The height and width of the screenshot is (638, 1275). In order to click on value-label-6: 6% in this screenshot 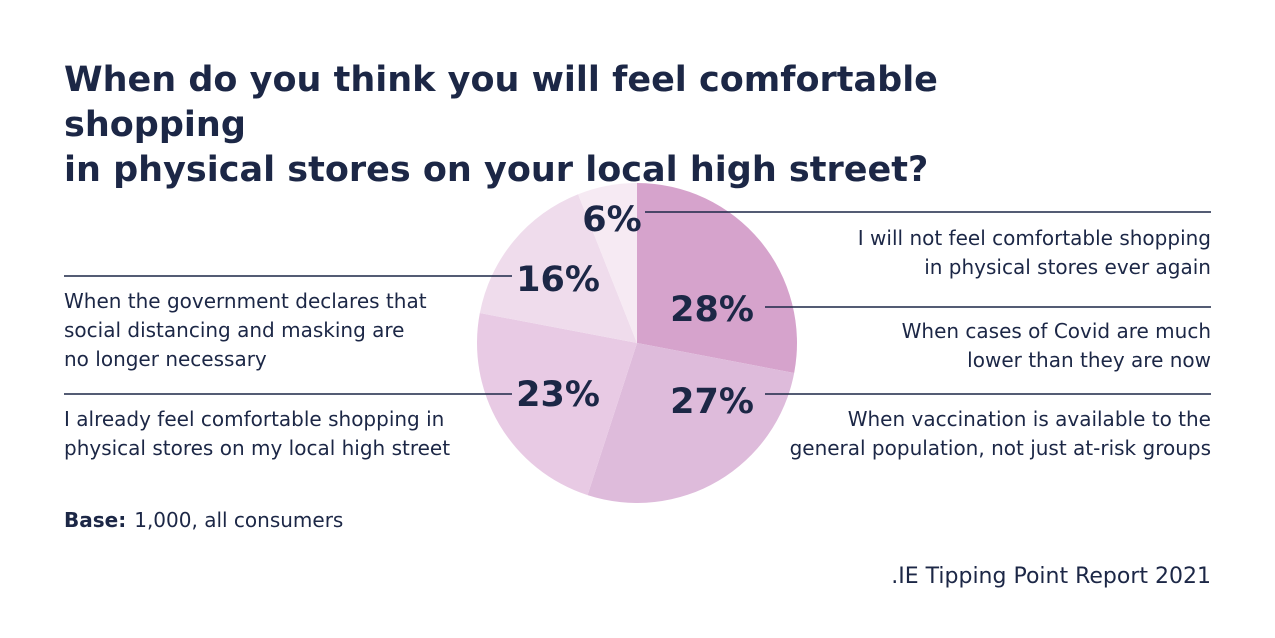, I will do `click(611, 220)`.